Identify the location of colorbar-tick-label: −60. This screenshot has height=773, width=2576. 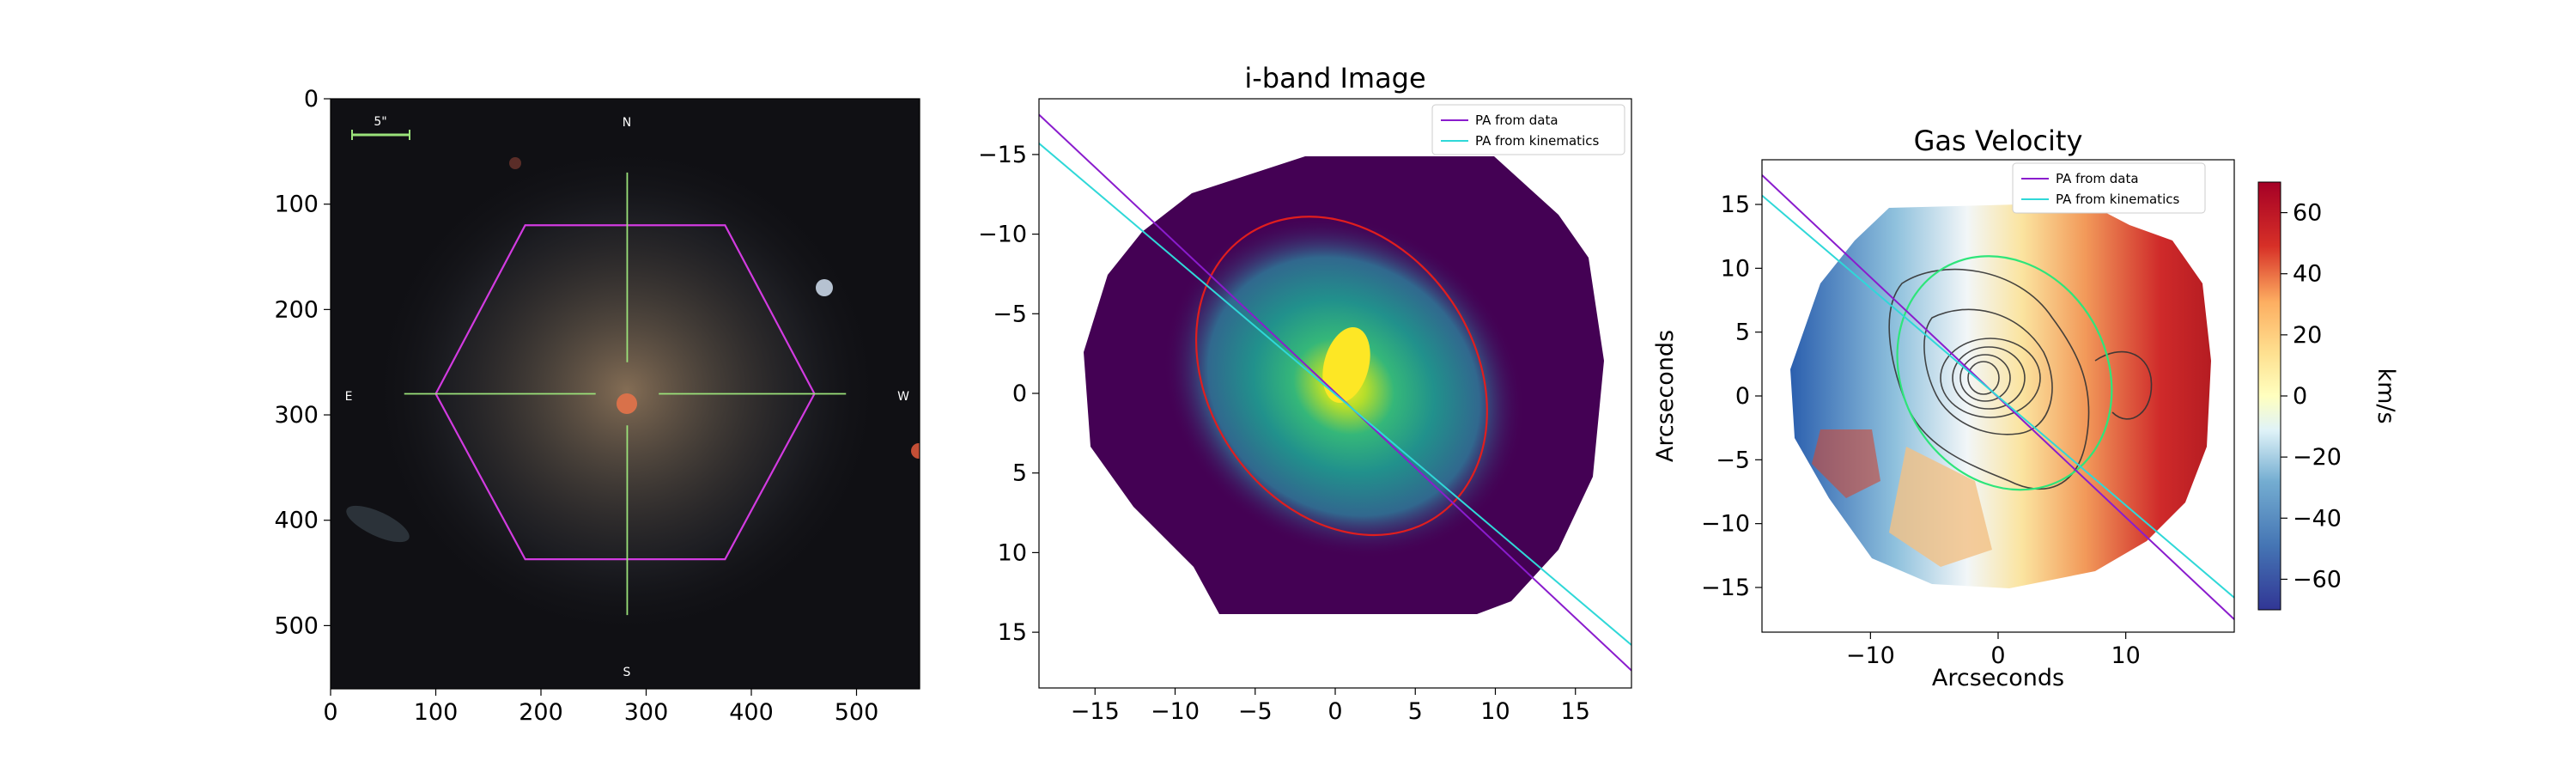
(2317, 579).